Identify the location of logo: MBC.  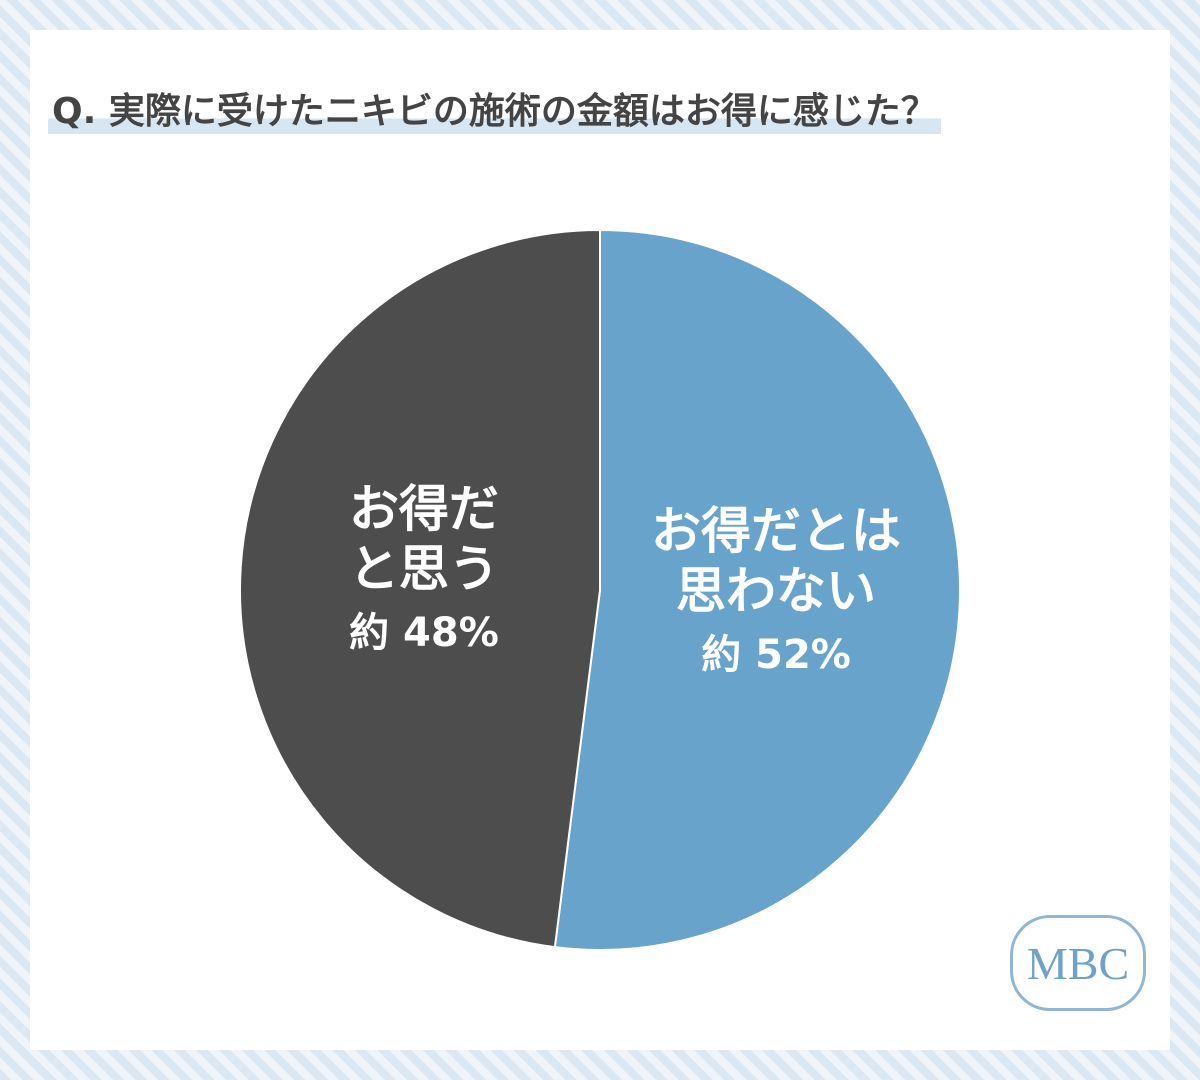
(1078, 963).